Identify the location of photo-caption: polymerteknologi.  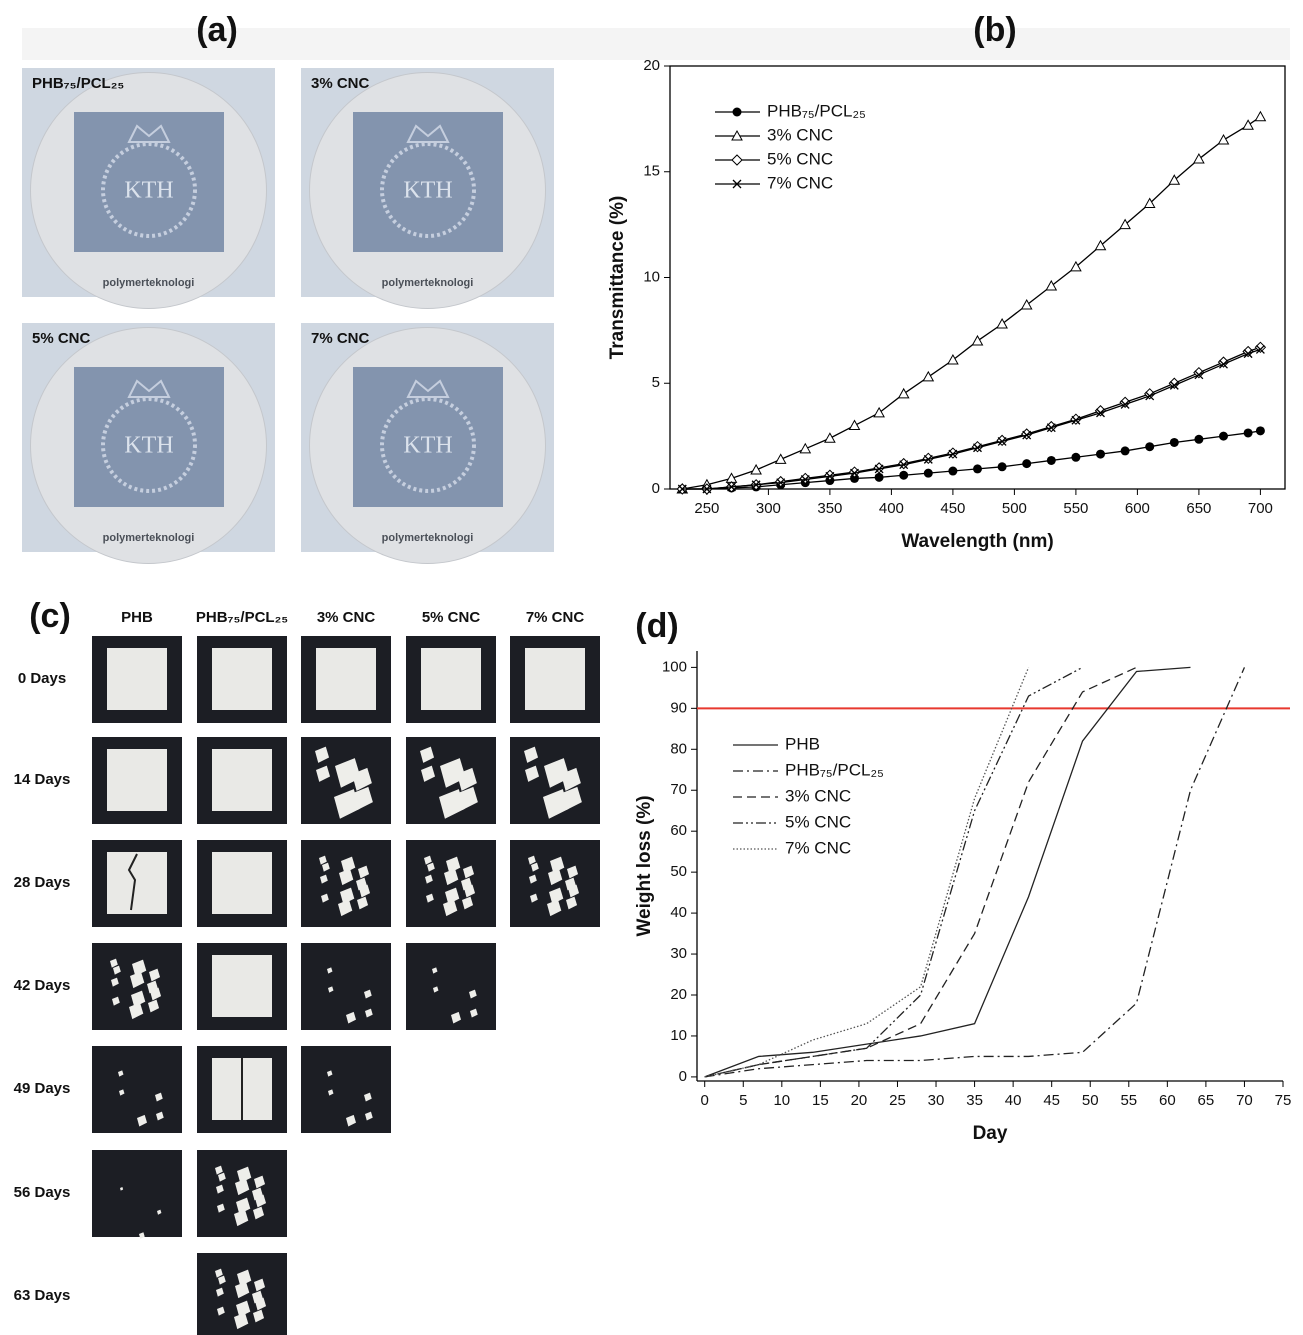
(149, 283).